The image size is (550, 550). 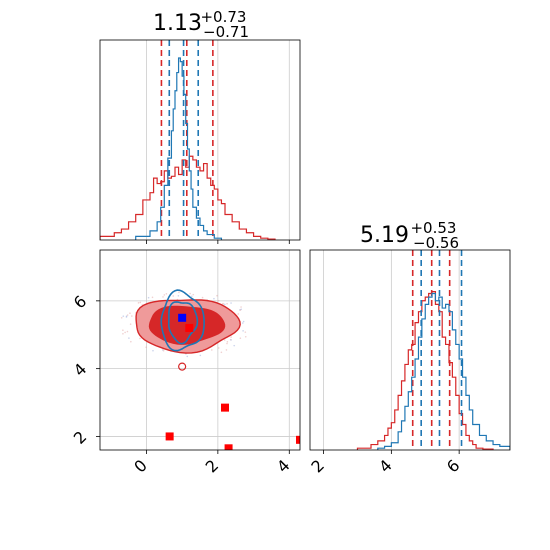 I want to click on title-param-2: 5.19 +0.53 −0.56, so click(x=411, y=235).